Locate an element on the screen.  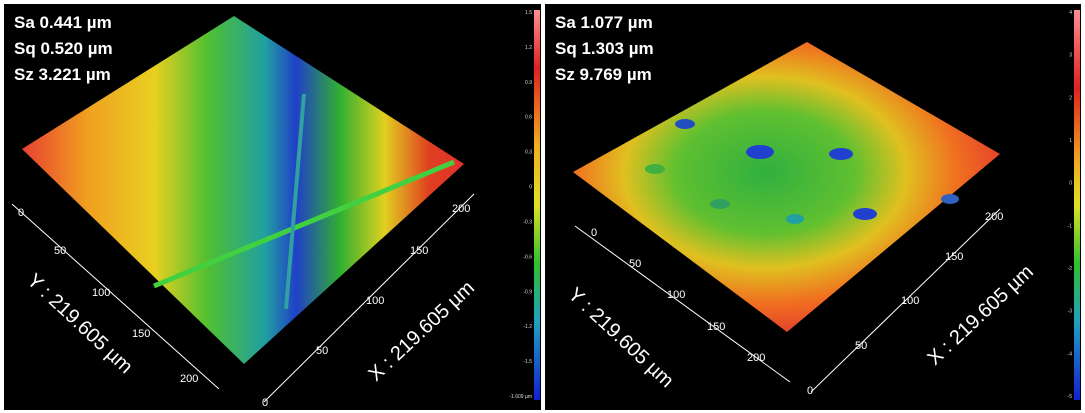
left-sq-value: Sq 0.520 µm is located at coordinates (63, 48).